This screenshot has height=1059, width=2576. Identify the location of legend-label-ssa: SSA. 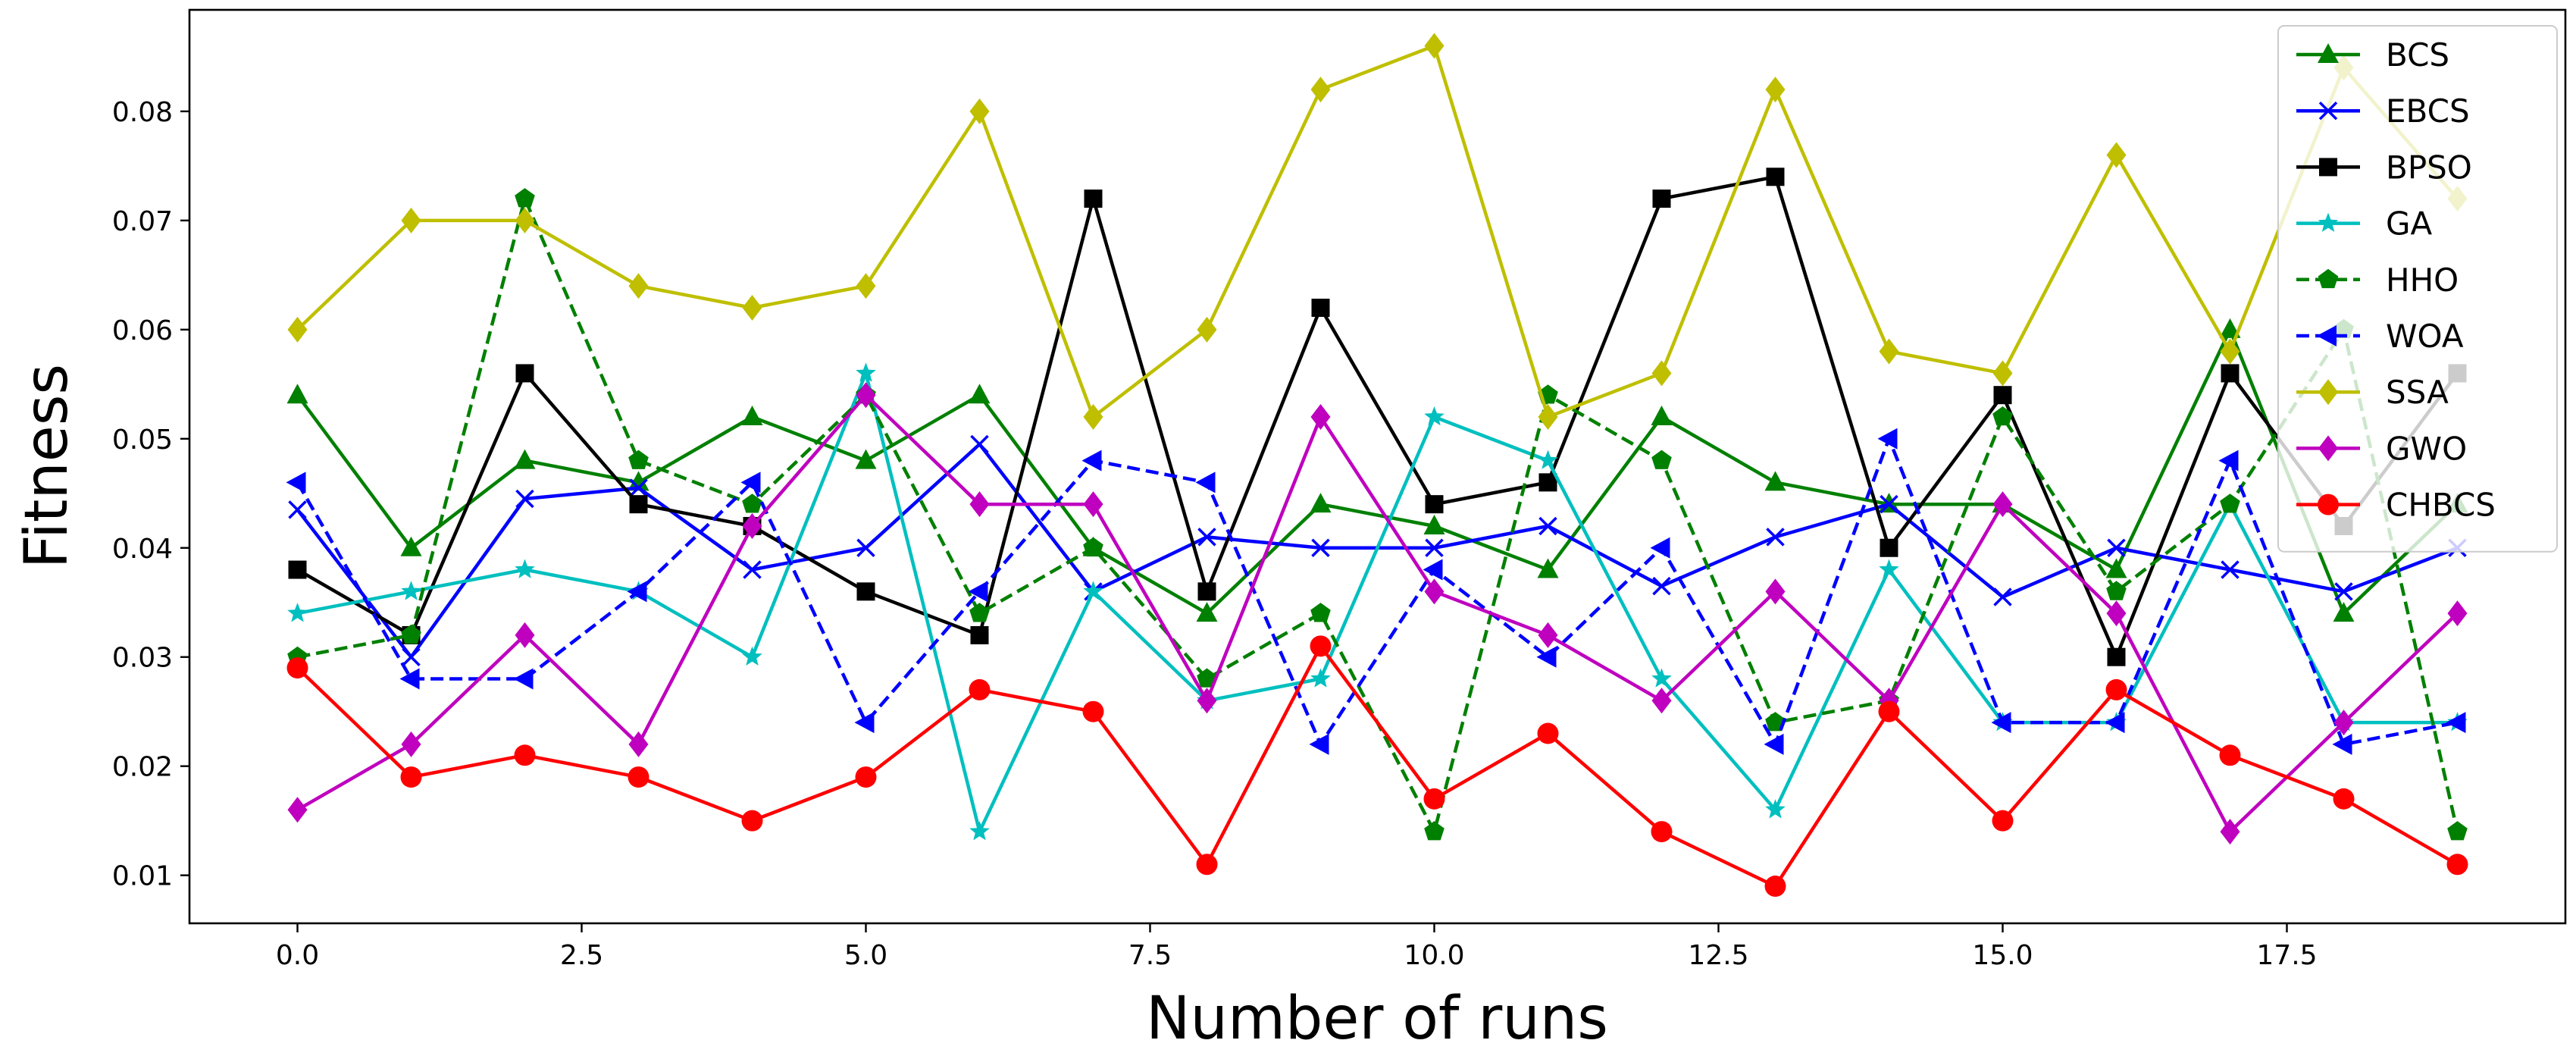
(2417, 392).